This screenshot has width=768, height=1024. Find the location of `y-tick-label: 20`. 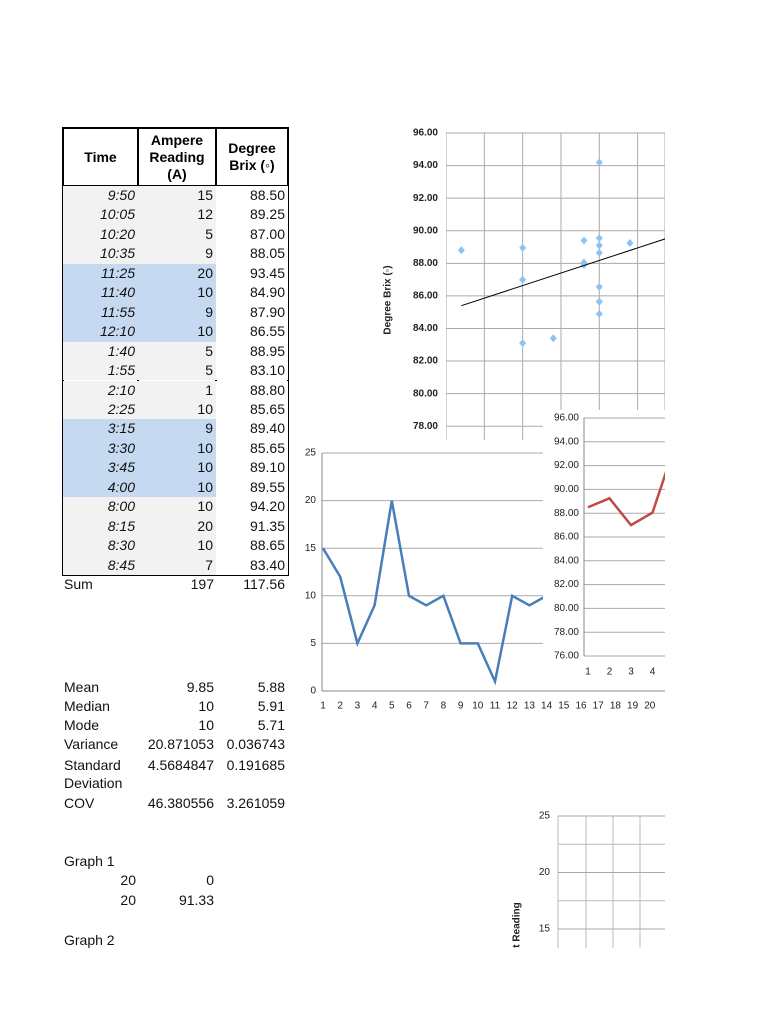

y-tick-label: 20 is located at coordinates (545, 872).